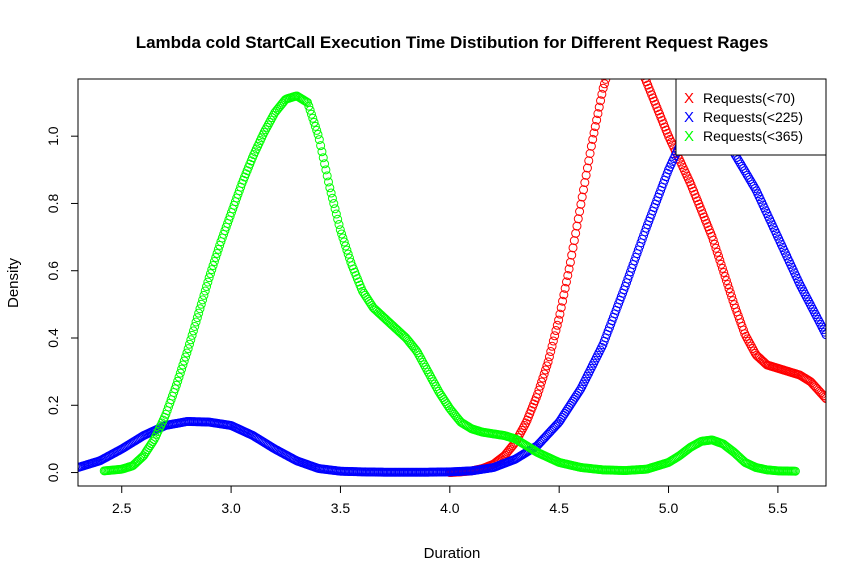 Image resolution: width=866 pixels, height=584 pixels. I want to click on legend-label: Requests(<225), so click(753, 117).